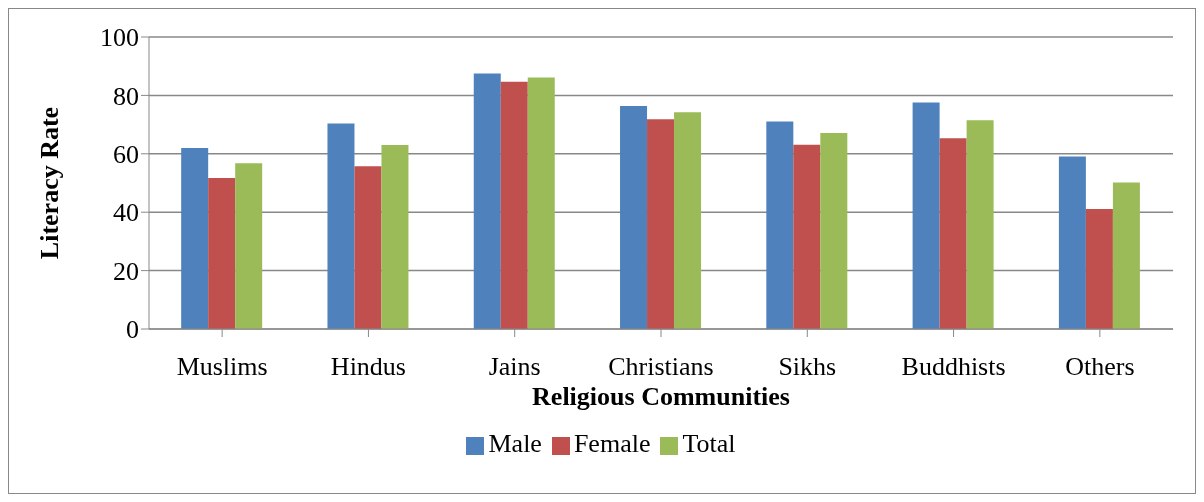 The width and height of the screenshot is (1204, 502). I want to click on x-tick-label: Muslims, so click(222, 367).